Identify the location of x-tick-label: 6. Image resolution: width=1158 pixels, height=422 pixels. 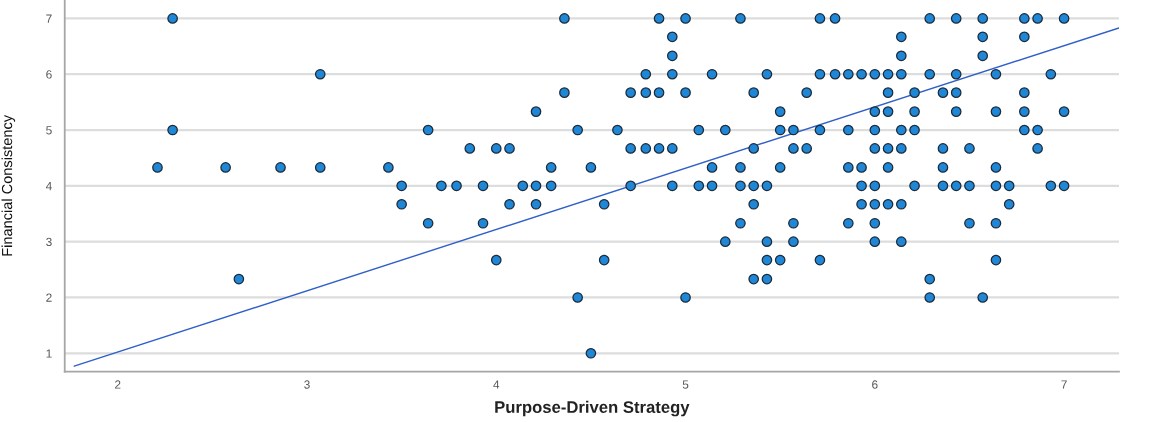
(875, 384).